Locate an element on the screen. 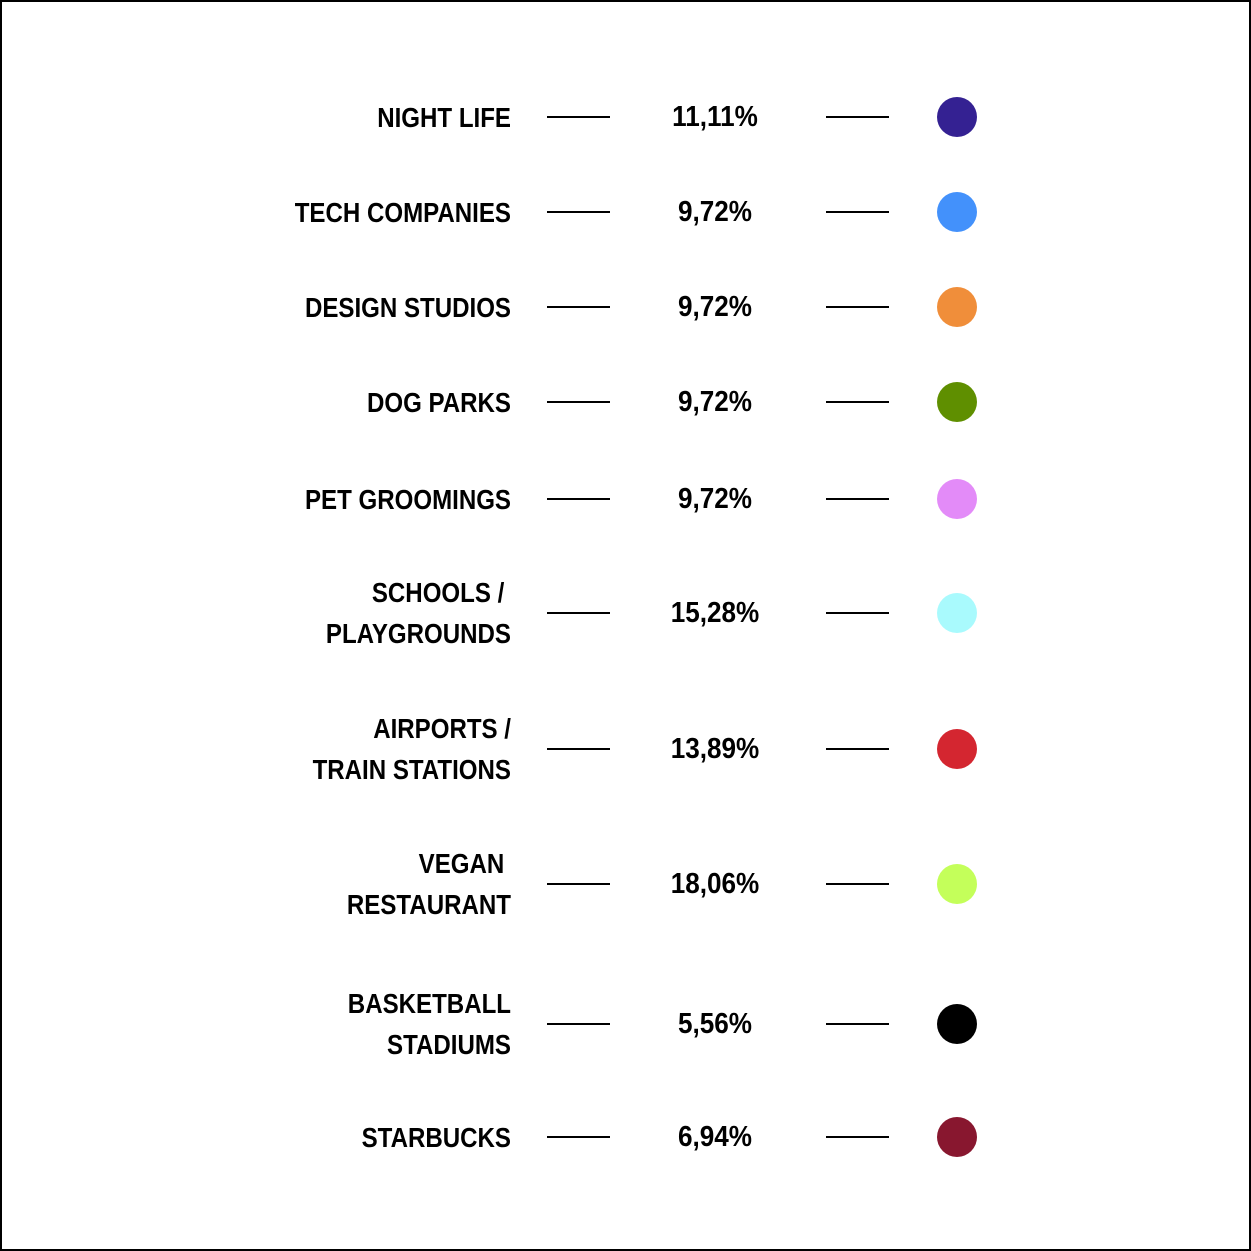  legend-row: DOG PARKS 9,72% is located at coordinates (626, 402).